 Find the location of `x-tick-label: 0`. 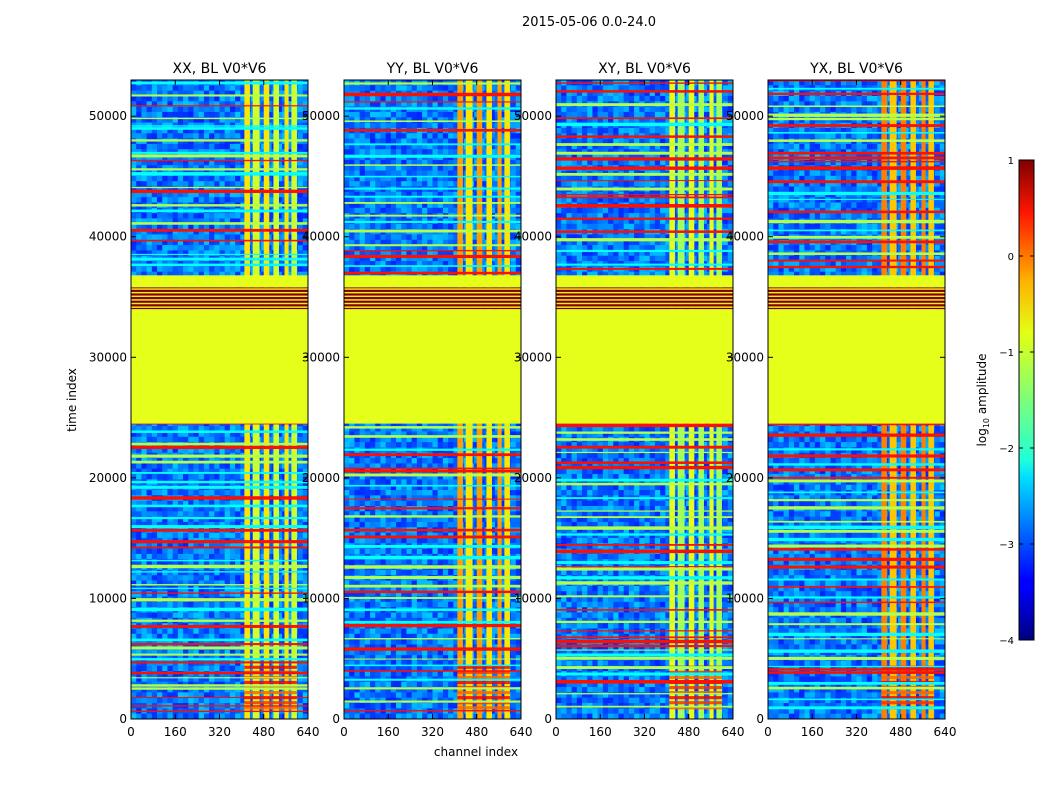

x-tick-label: 0 is located at coordinates (131, 732).